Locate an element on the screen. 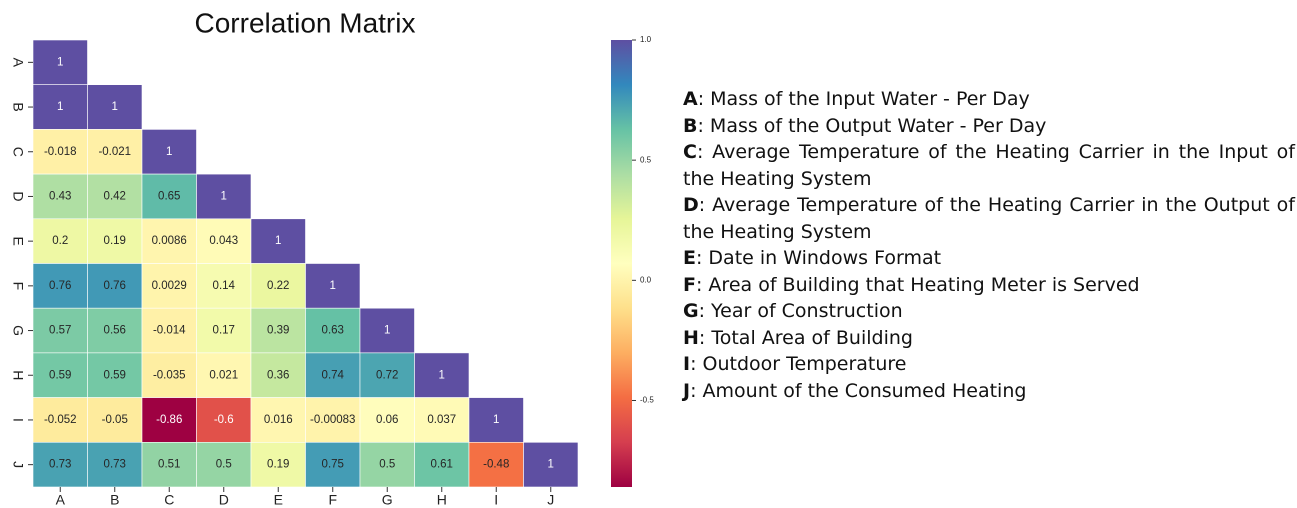  x-tick-label: F is located at coordinates (332, 500).